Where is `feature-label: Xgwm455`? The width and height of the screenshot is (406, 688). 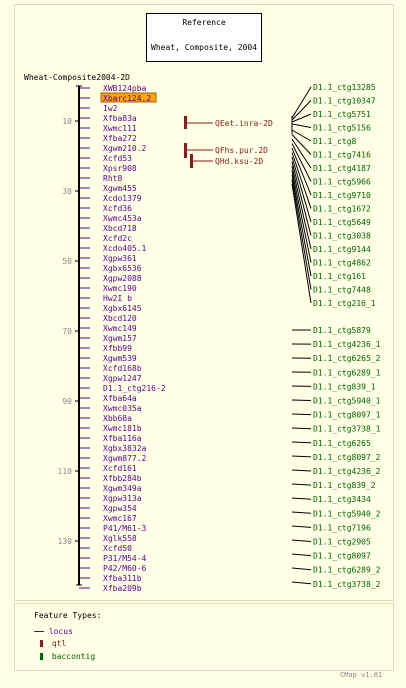
feature-label: Xgwm455 is located at coordinates (120, 188).